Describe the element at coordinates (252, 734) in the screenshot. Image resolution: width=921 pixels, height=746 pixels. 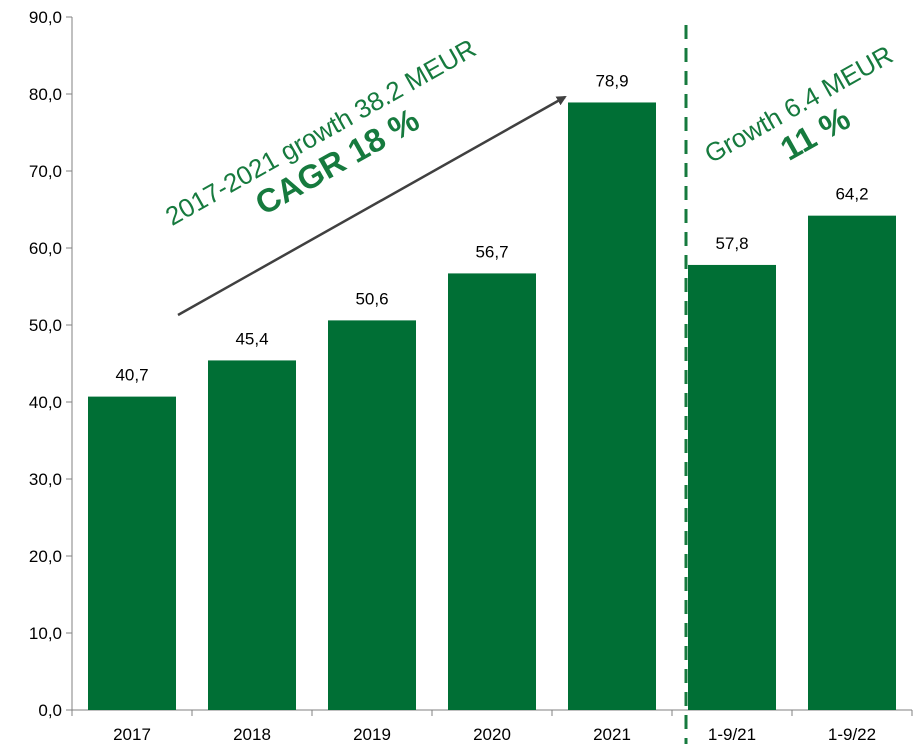
I see `x-tick-label: 2018` at that location.